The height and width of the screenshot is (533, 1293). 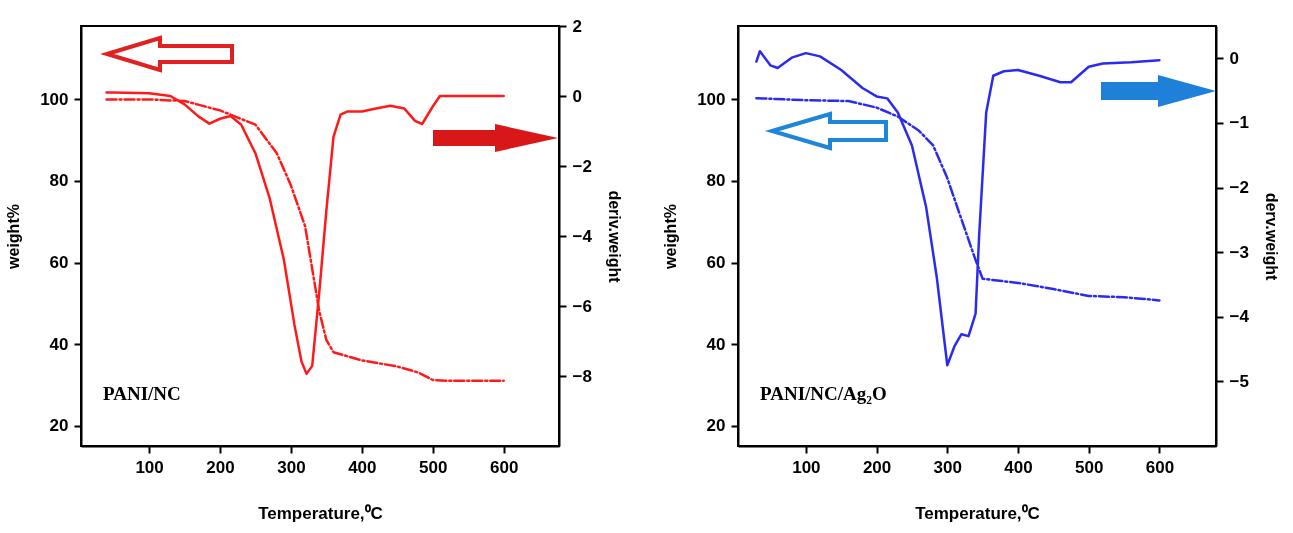 What do you see at coordinates (614, 237) in the screenshot?
I see `y2-axis-title: deriv.weight` at bounding box center [614, 237].